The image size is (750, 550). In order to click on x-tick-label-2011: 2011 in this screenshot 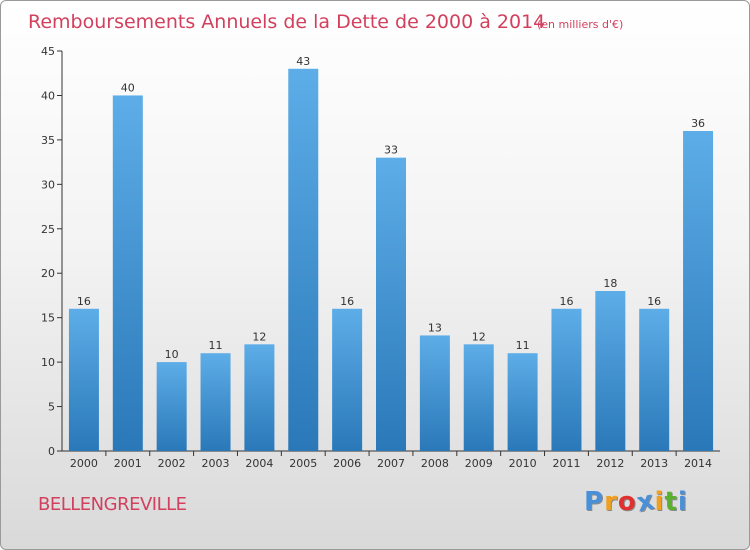, I will do `click(566, 463)`.